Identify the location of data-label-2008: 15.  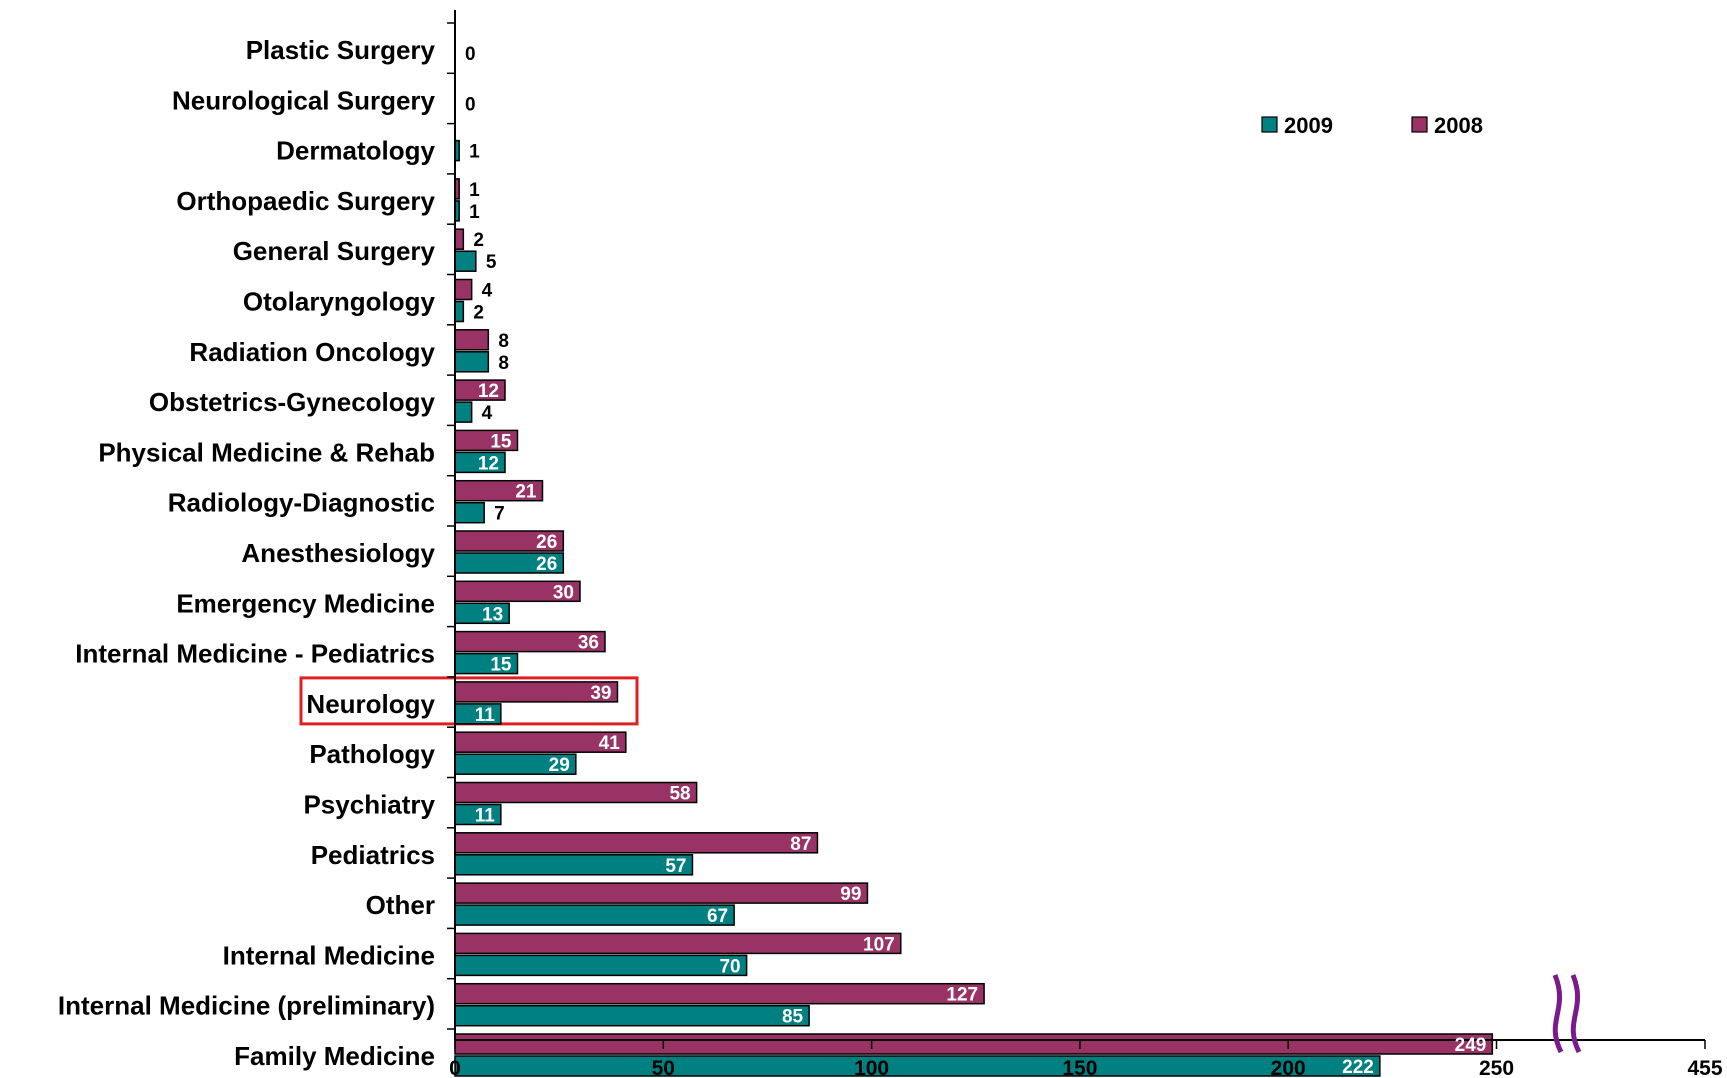
(501, 441).